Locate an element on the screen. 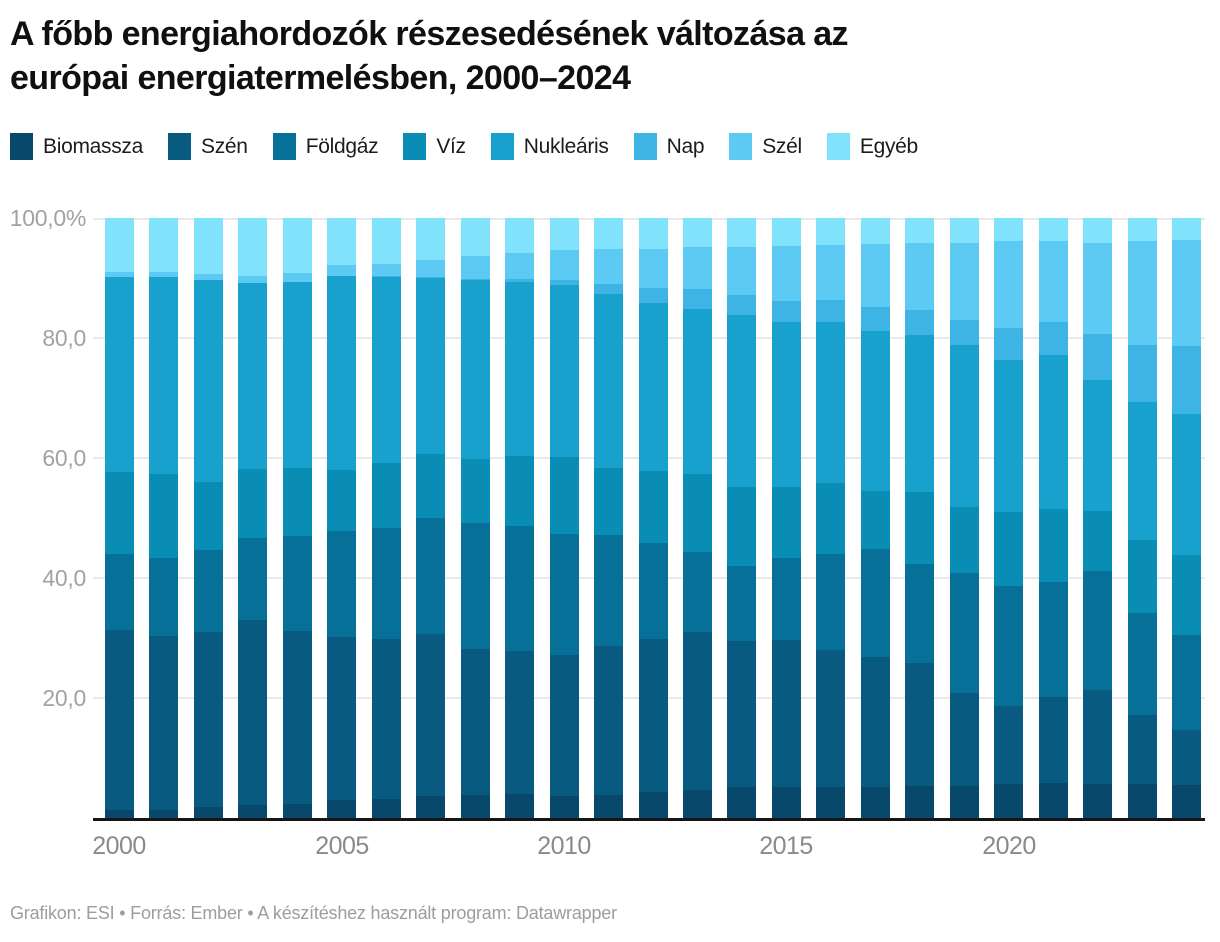 The width and height of the screenshot is (1220, 942). segment-földgáz-2005 is located at coordinates (342, 584).